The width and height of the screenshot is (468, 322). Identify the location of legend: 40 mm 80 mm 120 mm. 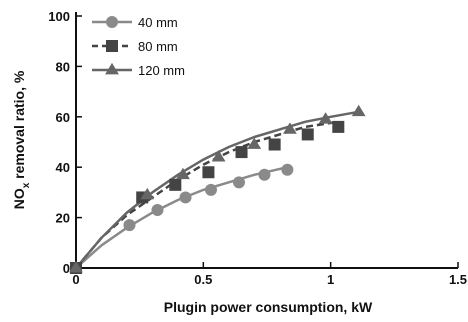
(138, 46).